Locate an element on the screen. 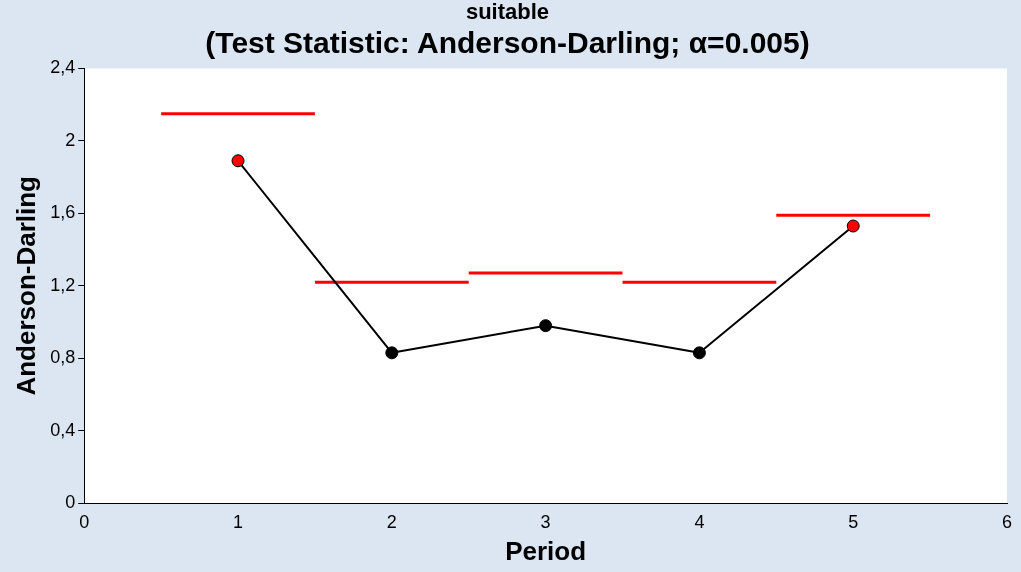  y-tick-label: 1,6 is located at coordinates (63, 212).